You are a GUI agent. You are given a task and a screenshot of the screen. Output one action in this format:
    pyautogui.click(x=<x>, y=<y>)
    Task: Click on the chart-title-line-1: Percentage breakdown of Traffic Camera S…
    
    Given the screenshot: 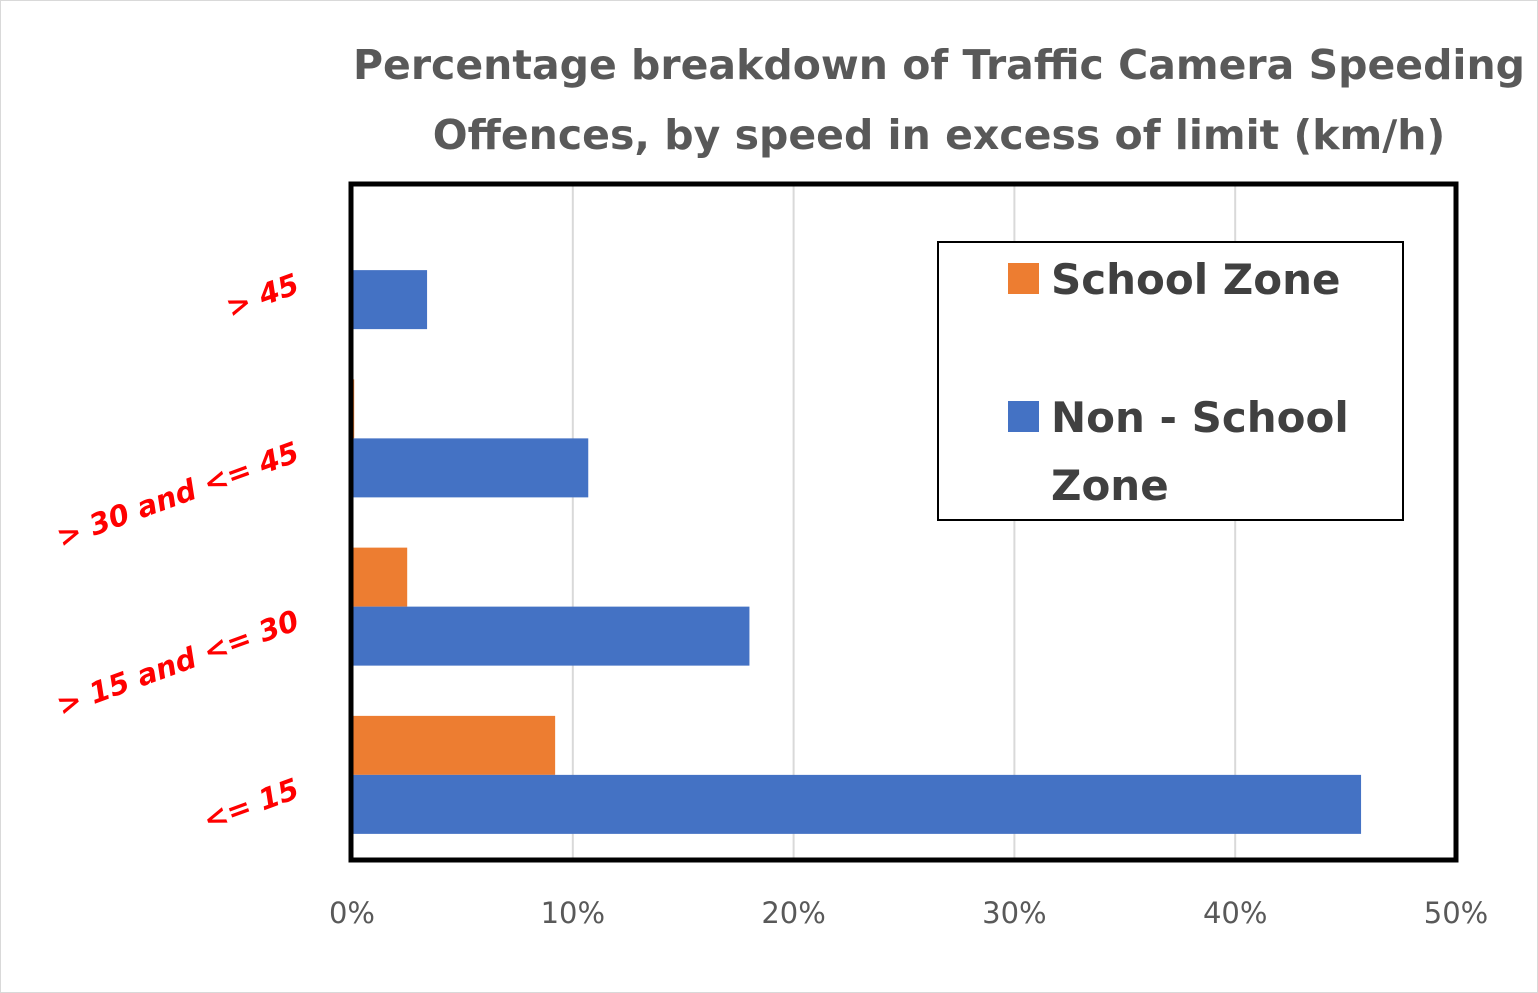 What is the action you would take?
    pyautogui.click(x=939, y=65)
    